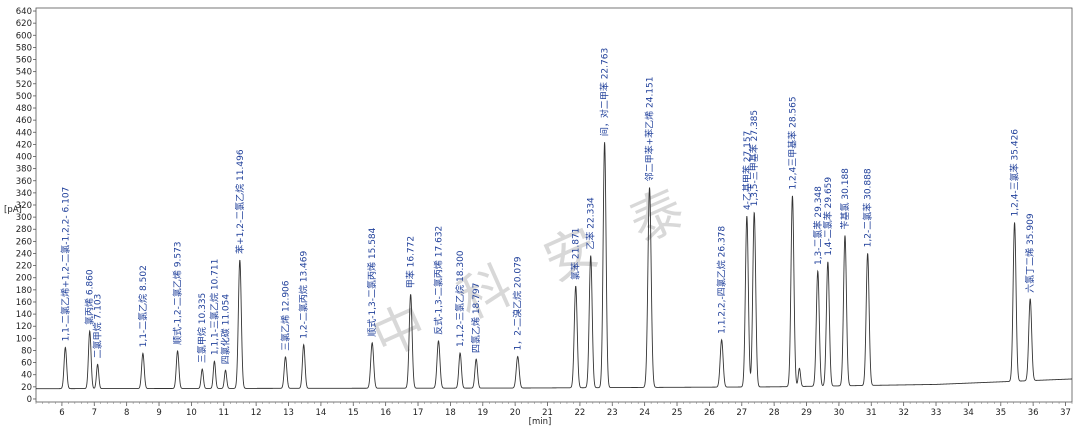 This screenshot has width=1080, height=429. What do you see at coordinates (26, 388) in the screenshot?
I see `y-tick-label: 20` at bounding box center [26, 388].